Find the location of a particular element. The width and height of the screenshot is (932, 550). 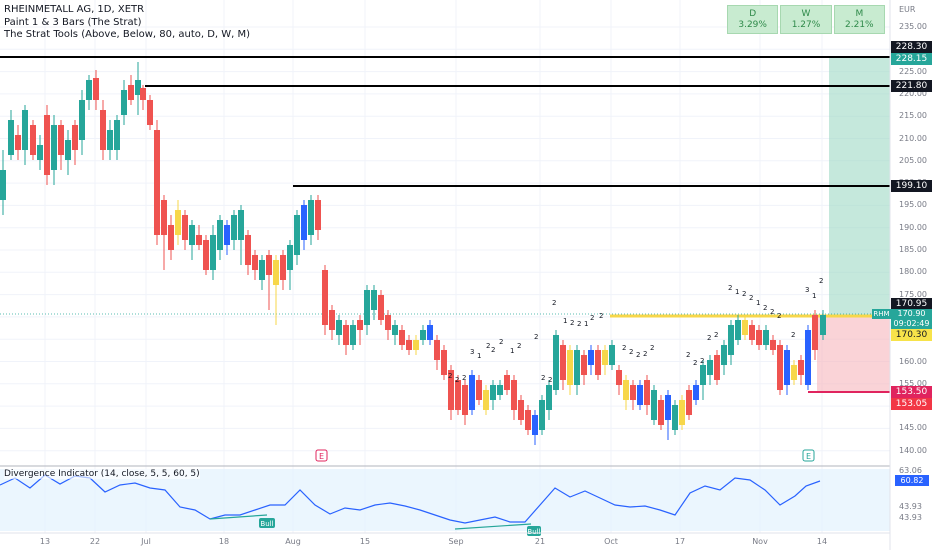

ftfc-panel: D 3.29% W 1.27% M 2.21% is located at coordinates (806, 19).